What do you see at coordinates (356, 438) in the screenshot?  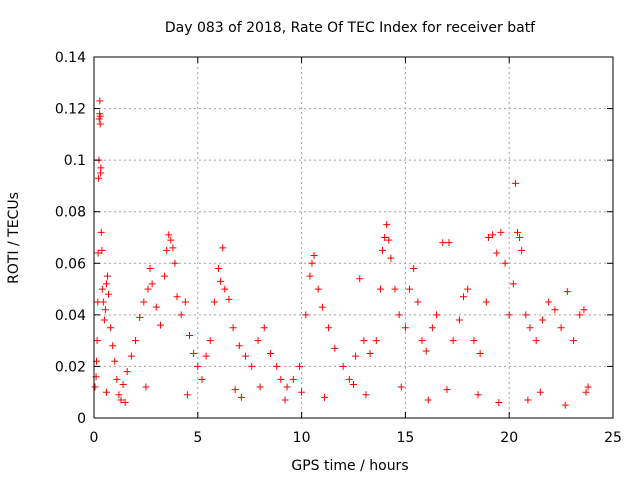 I see `x-tick-labels: 0 5 10 15 20 25` at bounding box center [356, 438].